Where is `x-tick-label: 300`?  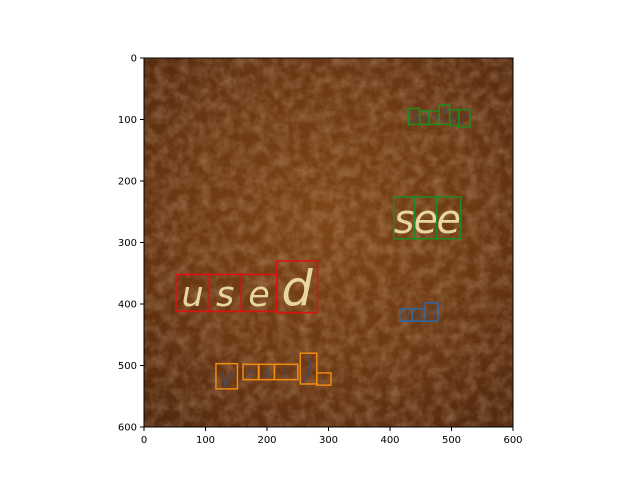 x-tick-label: 300 is located at coordinates (328, 440).